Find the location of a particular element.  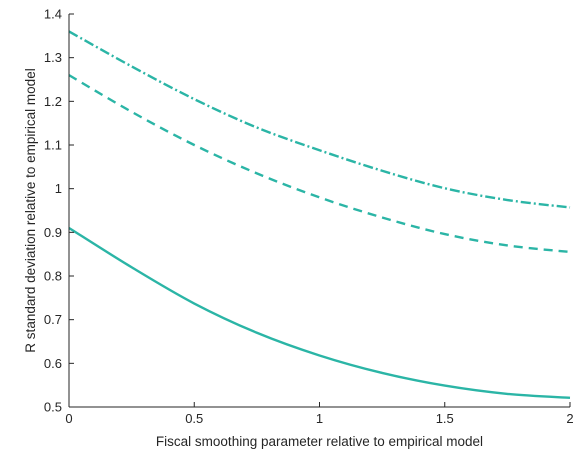

y-tick-label: 1.2 is located at coordinates (53, 101).